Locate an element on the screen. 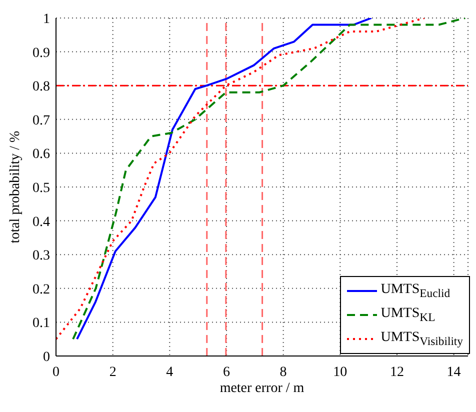 The width and height of the screenshot is (476, 412). y-tick-label: 1 is located at coordinates (46, 19).